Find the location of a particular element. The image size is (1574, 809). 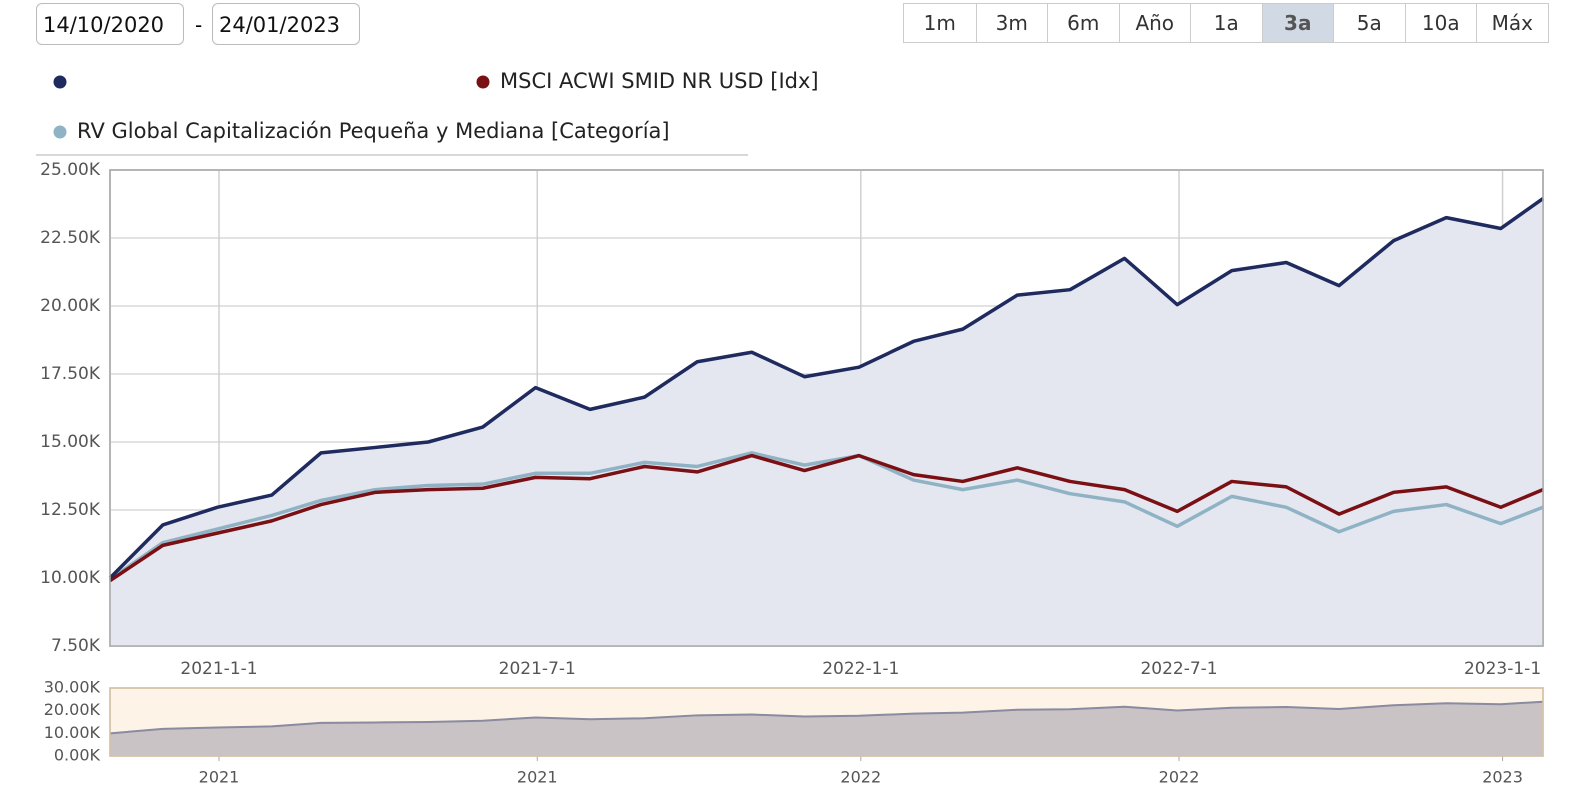

y-tick-label: 7.50K is located at coordinates (76, 646).